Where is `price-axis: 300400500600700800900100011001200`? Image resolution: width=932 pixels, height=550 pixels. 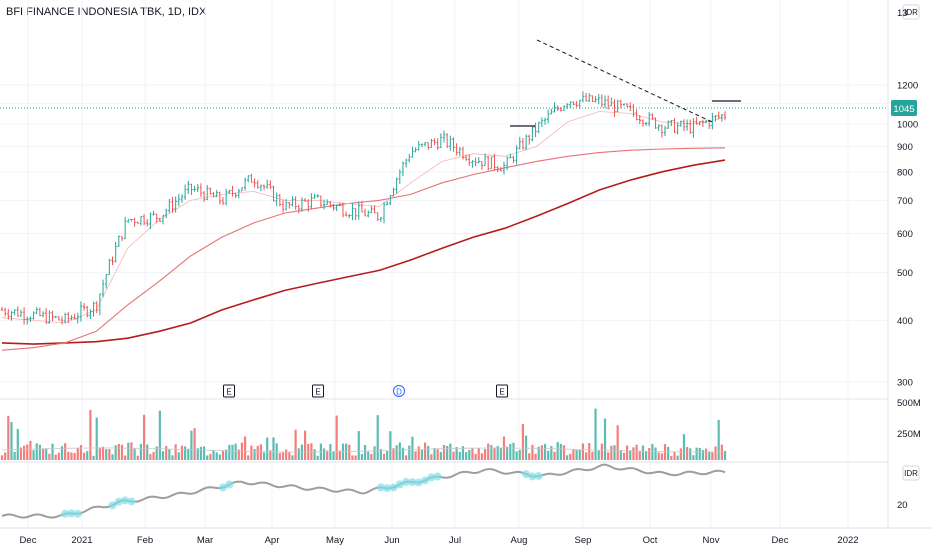 price-axis: 300400500600700800900100011001200 is located at coordinates (907, 234).